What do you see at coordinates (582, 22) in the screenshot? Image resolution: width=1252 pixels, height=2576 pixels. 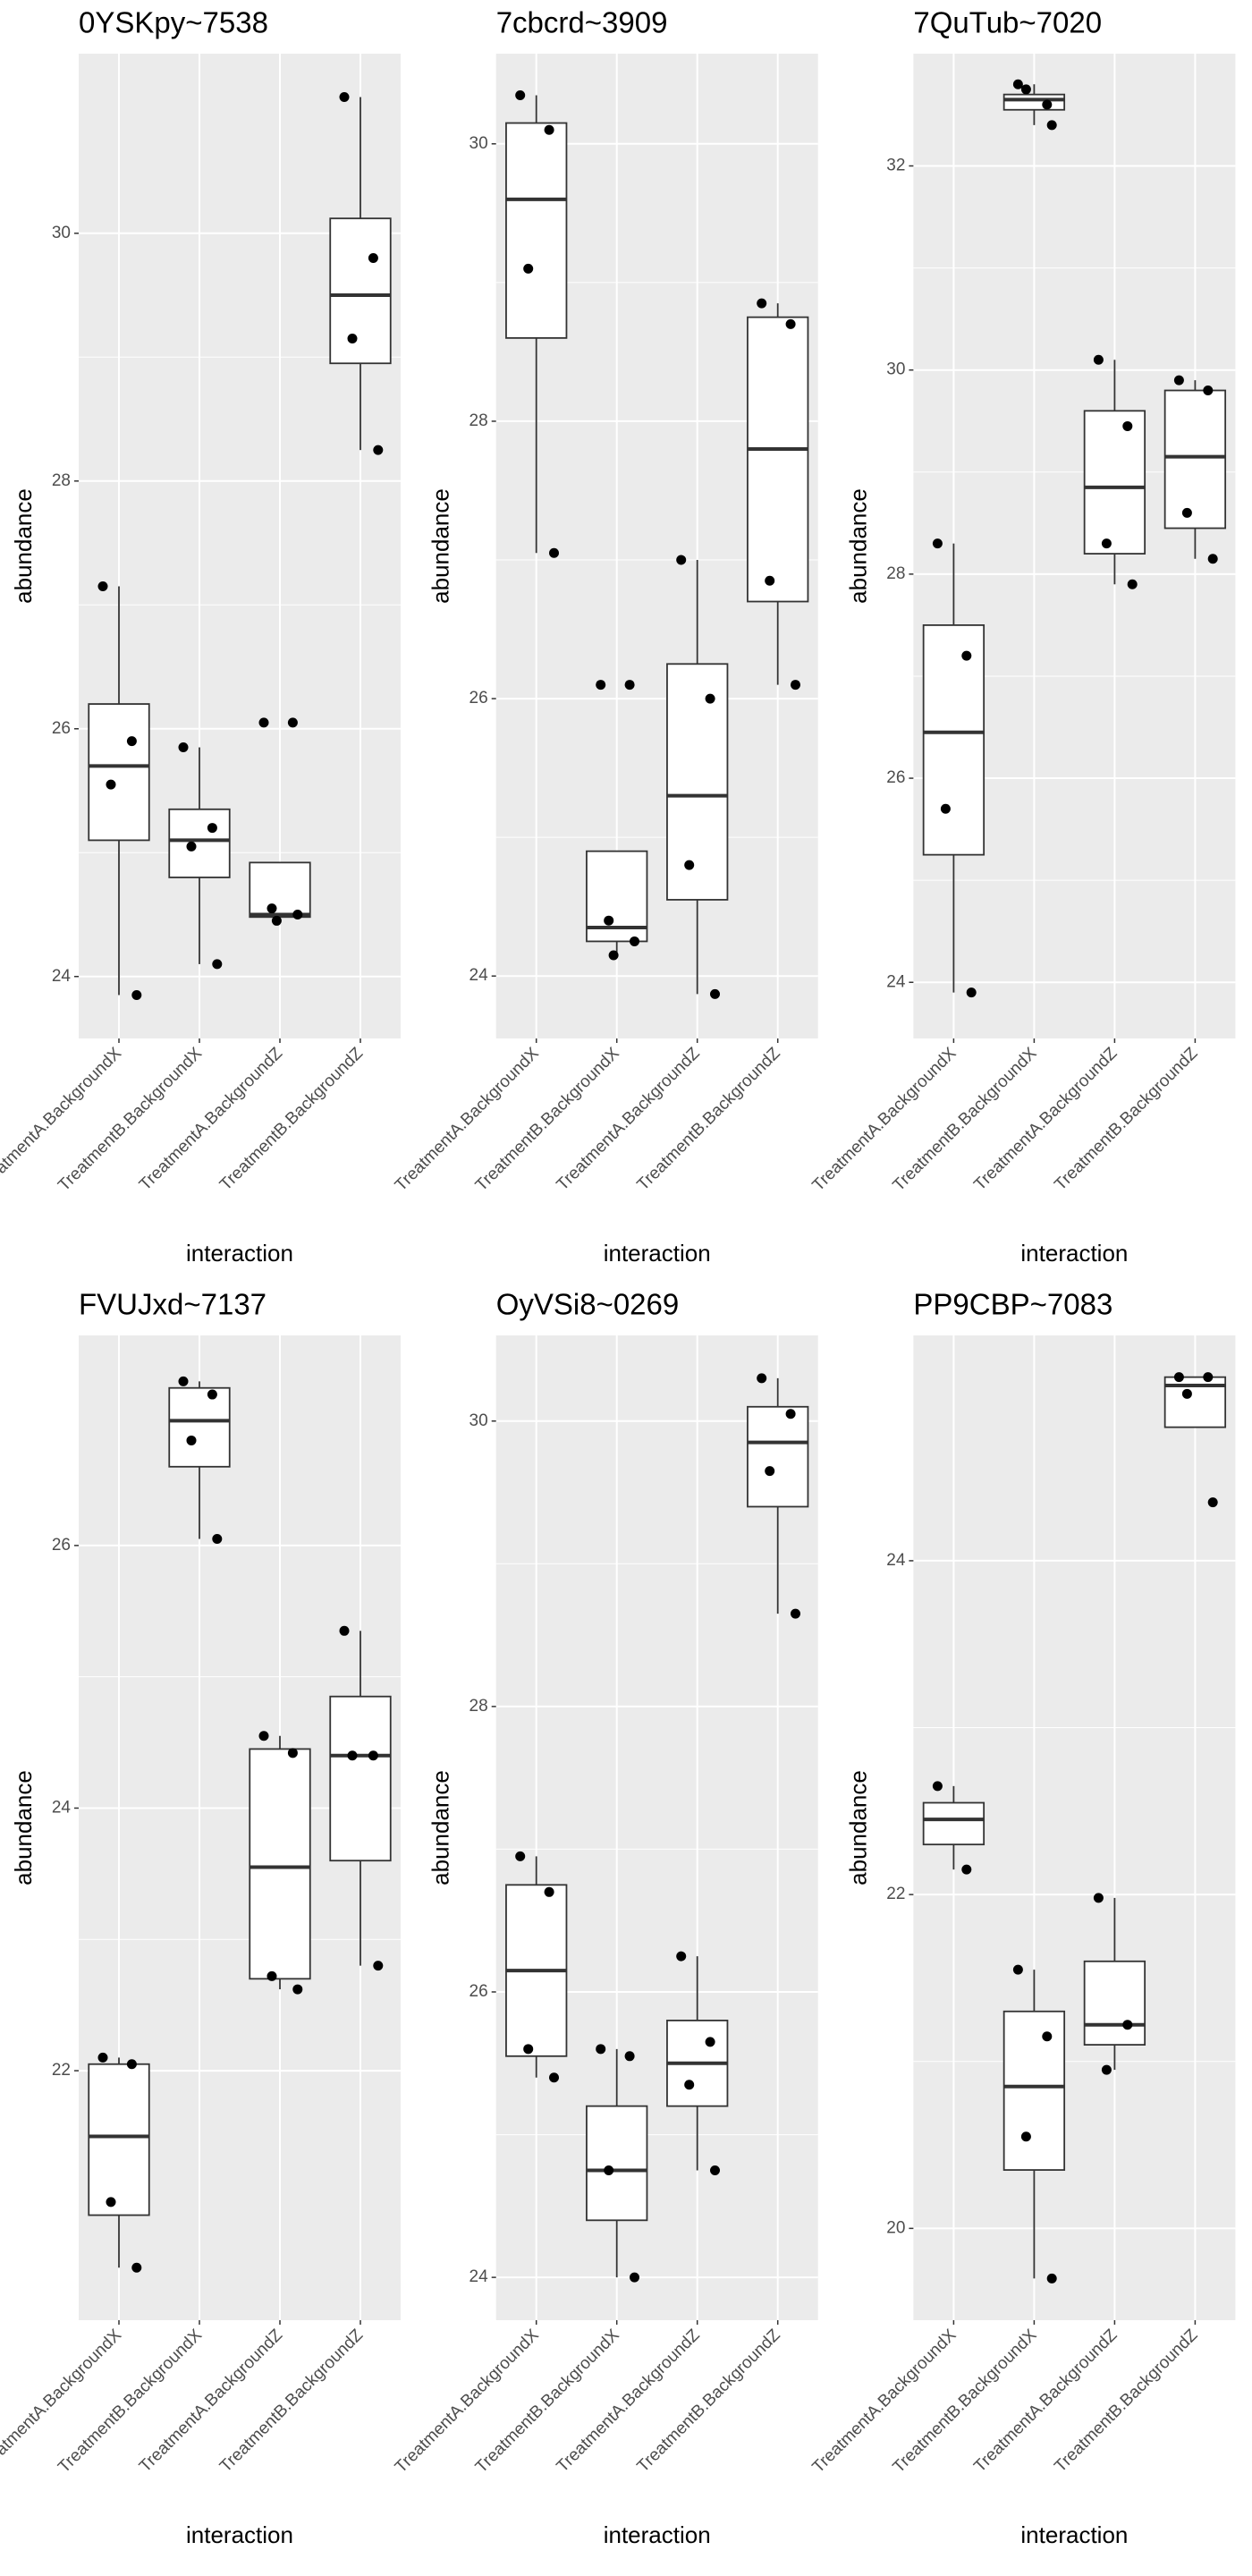 I see `panel-title: 7cbcrd~3909` at bounding box center [582, 22].